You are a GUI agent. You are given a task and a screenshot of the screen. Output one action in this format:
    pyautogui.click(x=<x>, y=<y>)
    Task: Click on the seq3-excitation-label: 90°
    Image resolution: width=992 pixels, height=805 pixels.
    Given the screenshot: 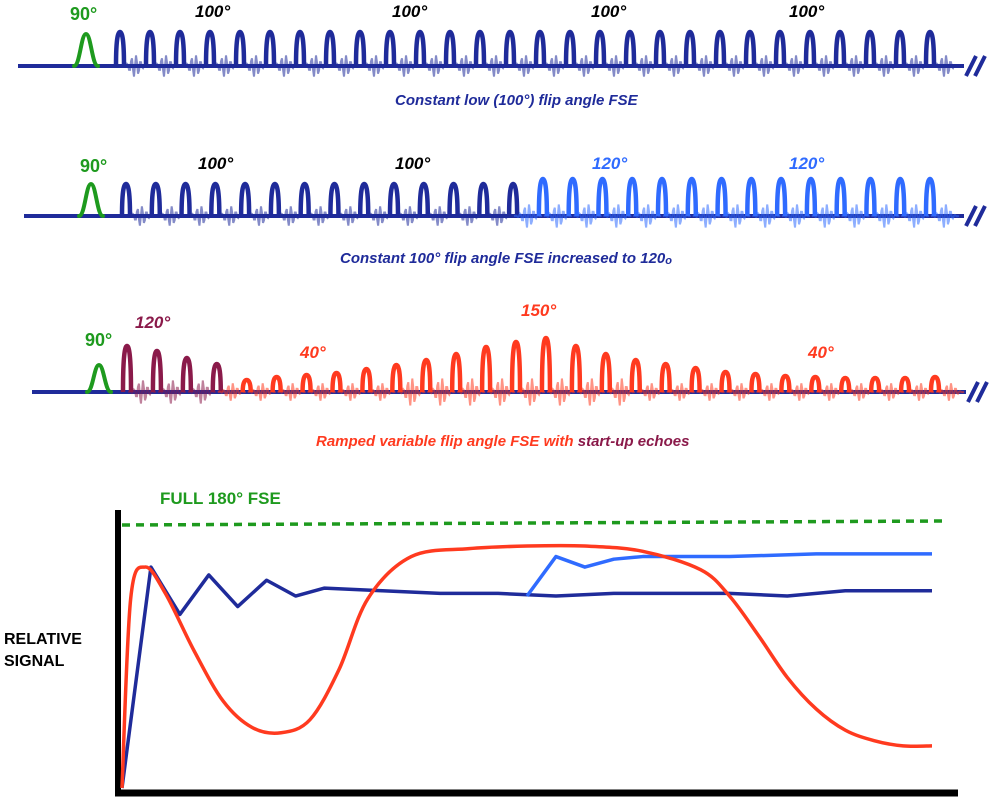 What is the action you would take?
    pyautogui.click(x=99, y=340)
    